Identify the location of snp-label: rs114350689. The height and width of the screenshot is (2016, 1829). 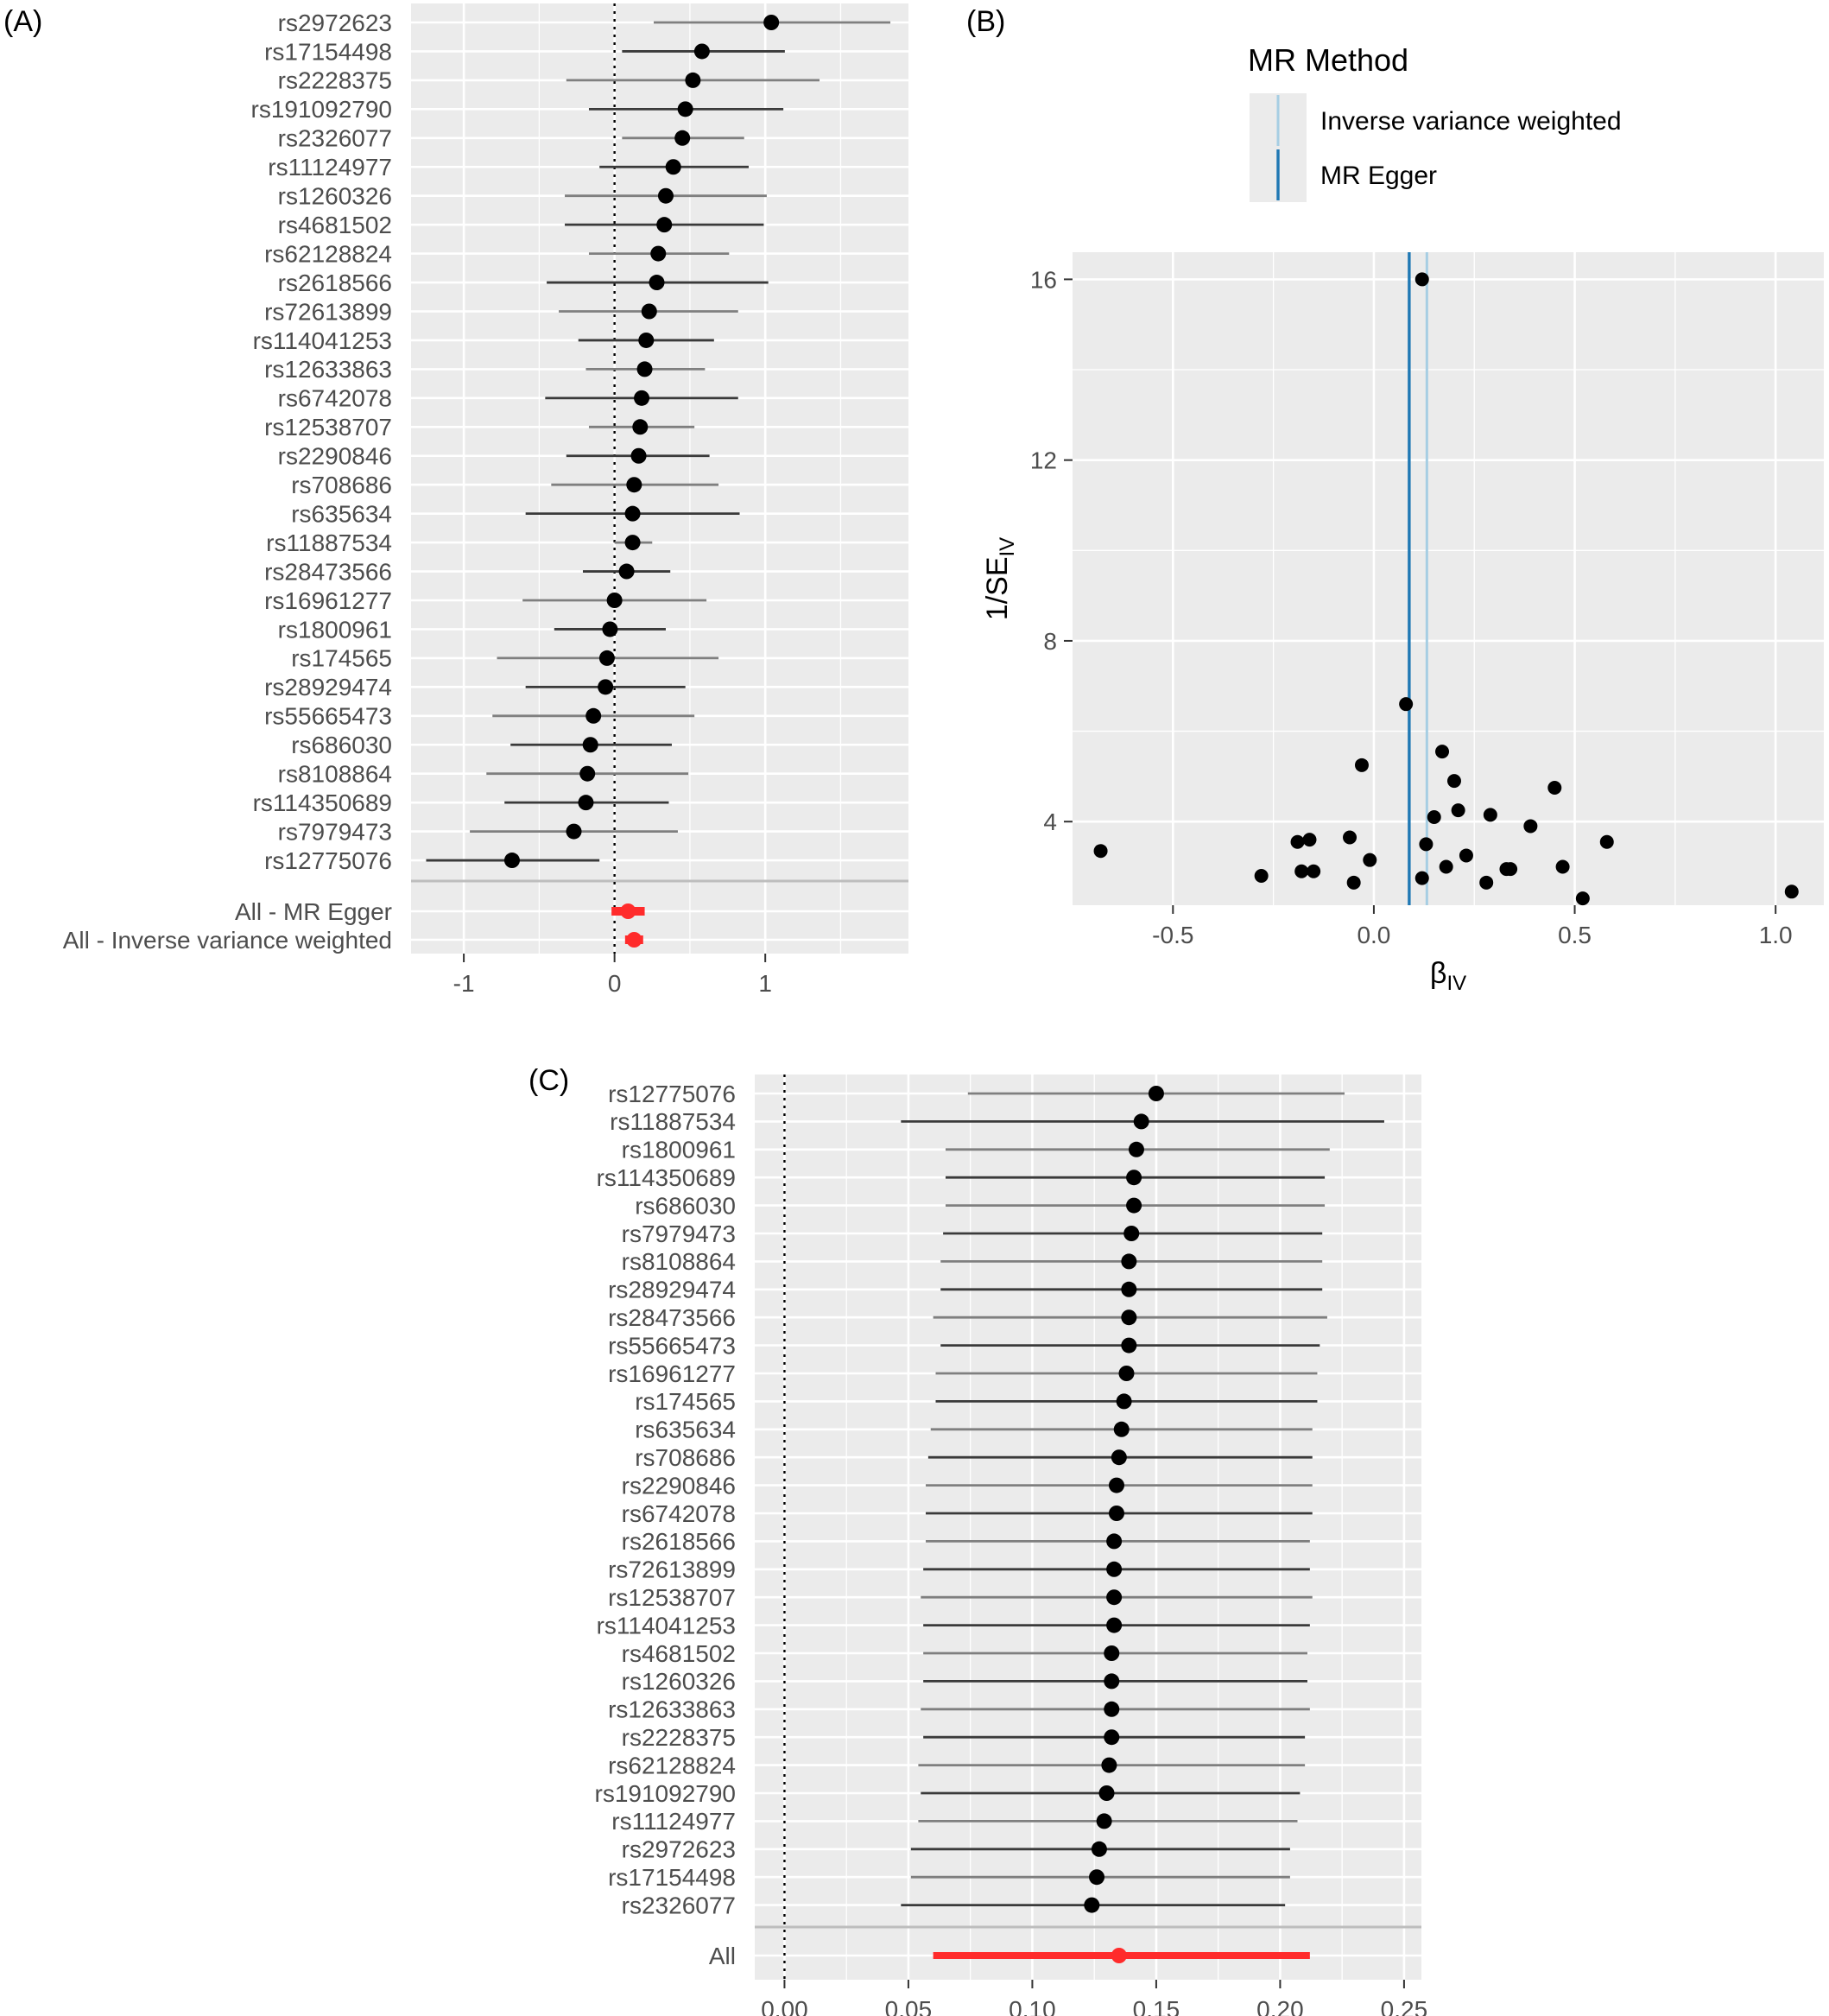
(322, 803).